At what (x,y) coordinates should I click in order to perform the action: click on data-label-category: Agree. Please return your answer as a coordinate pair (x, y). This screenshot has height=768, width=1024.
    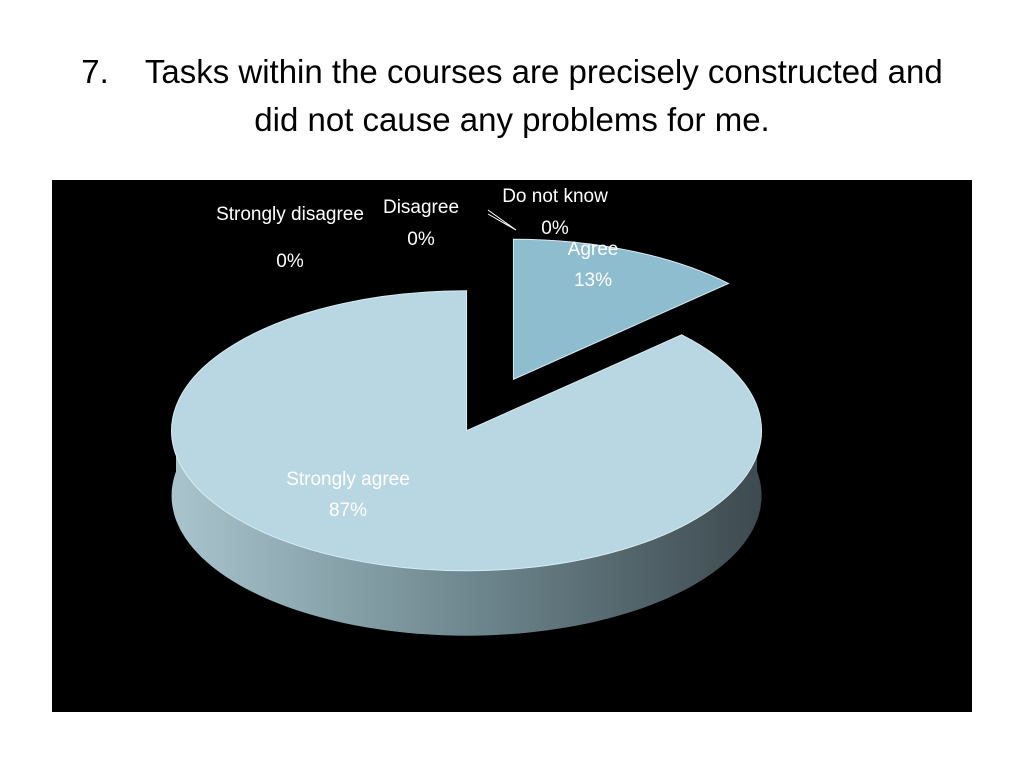
    Looking at the image, I should click on (593, 249).